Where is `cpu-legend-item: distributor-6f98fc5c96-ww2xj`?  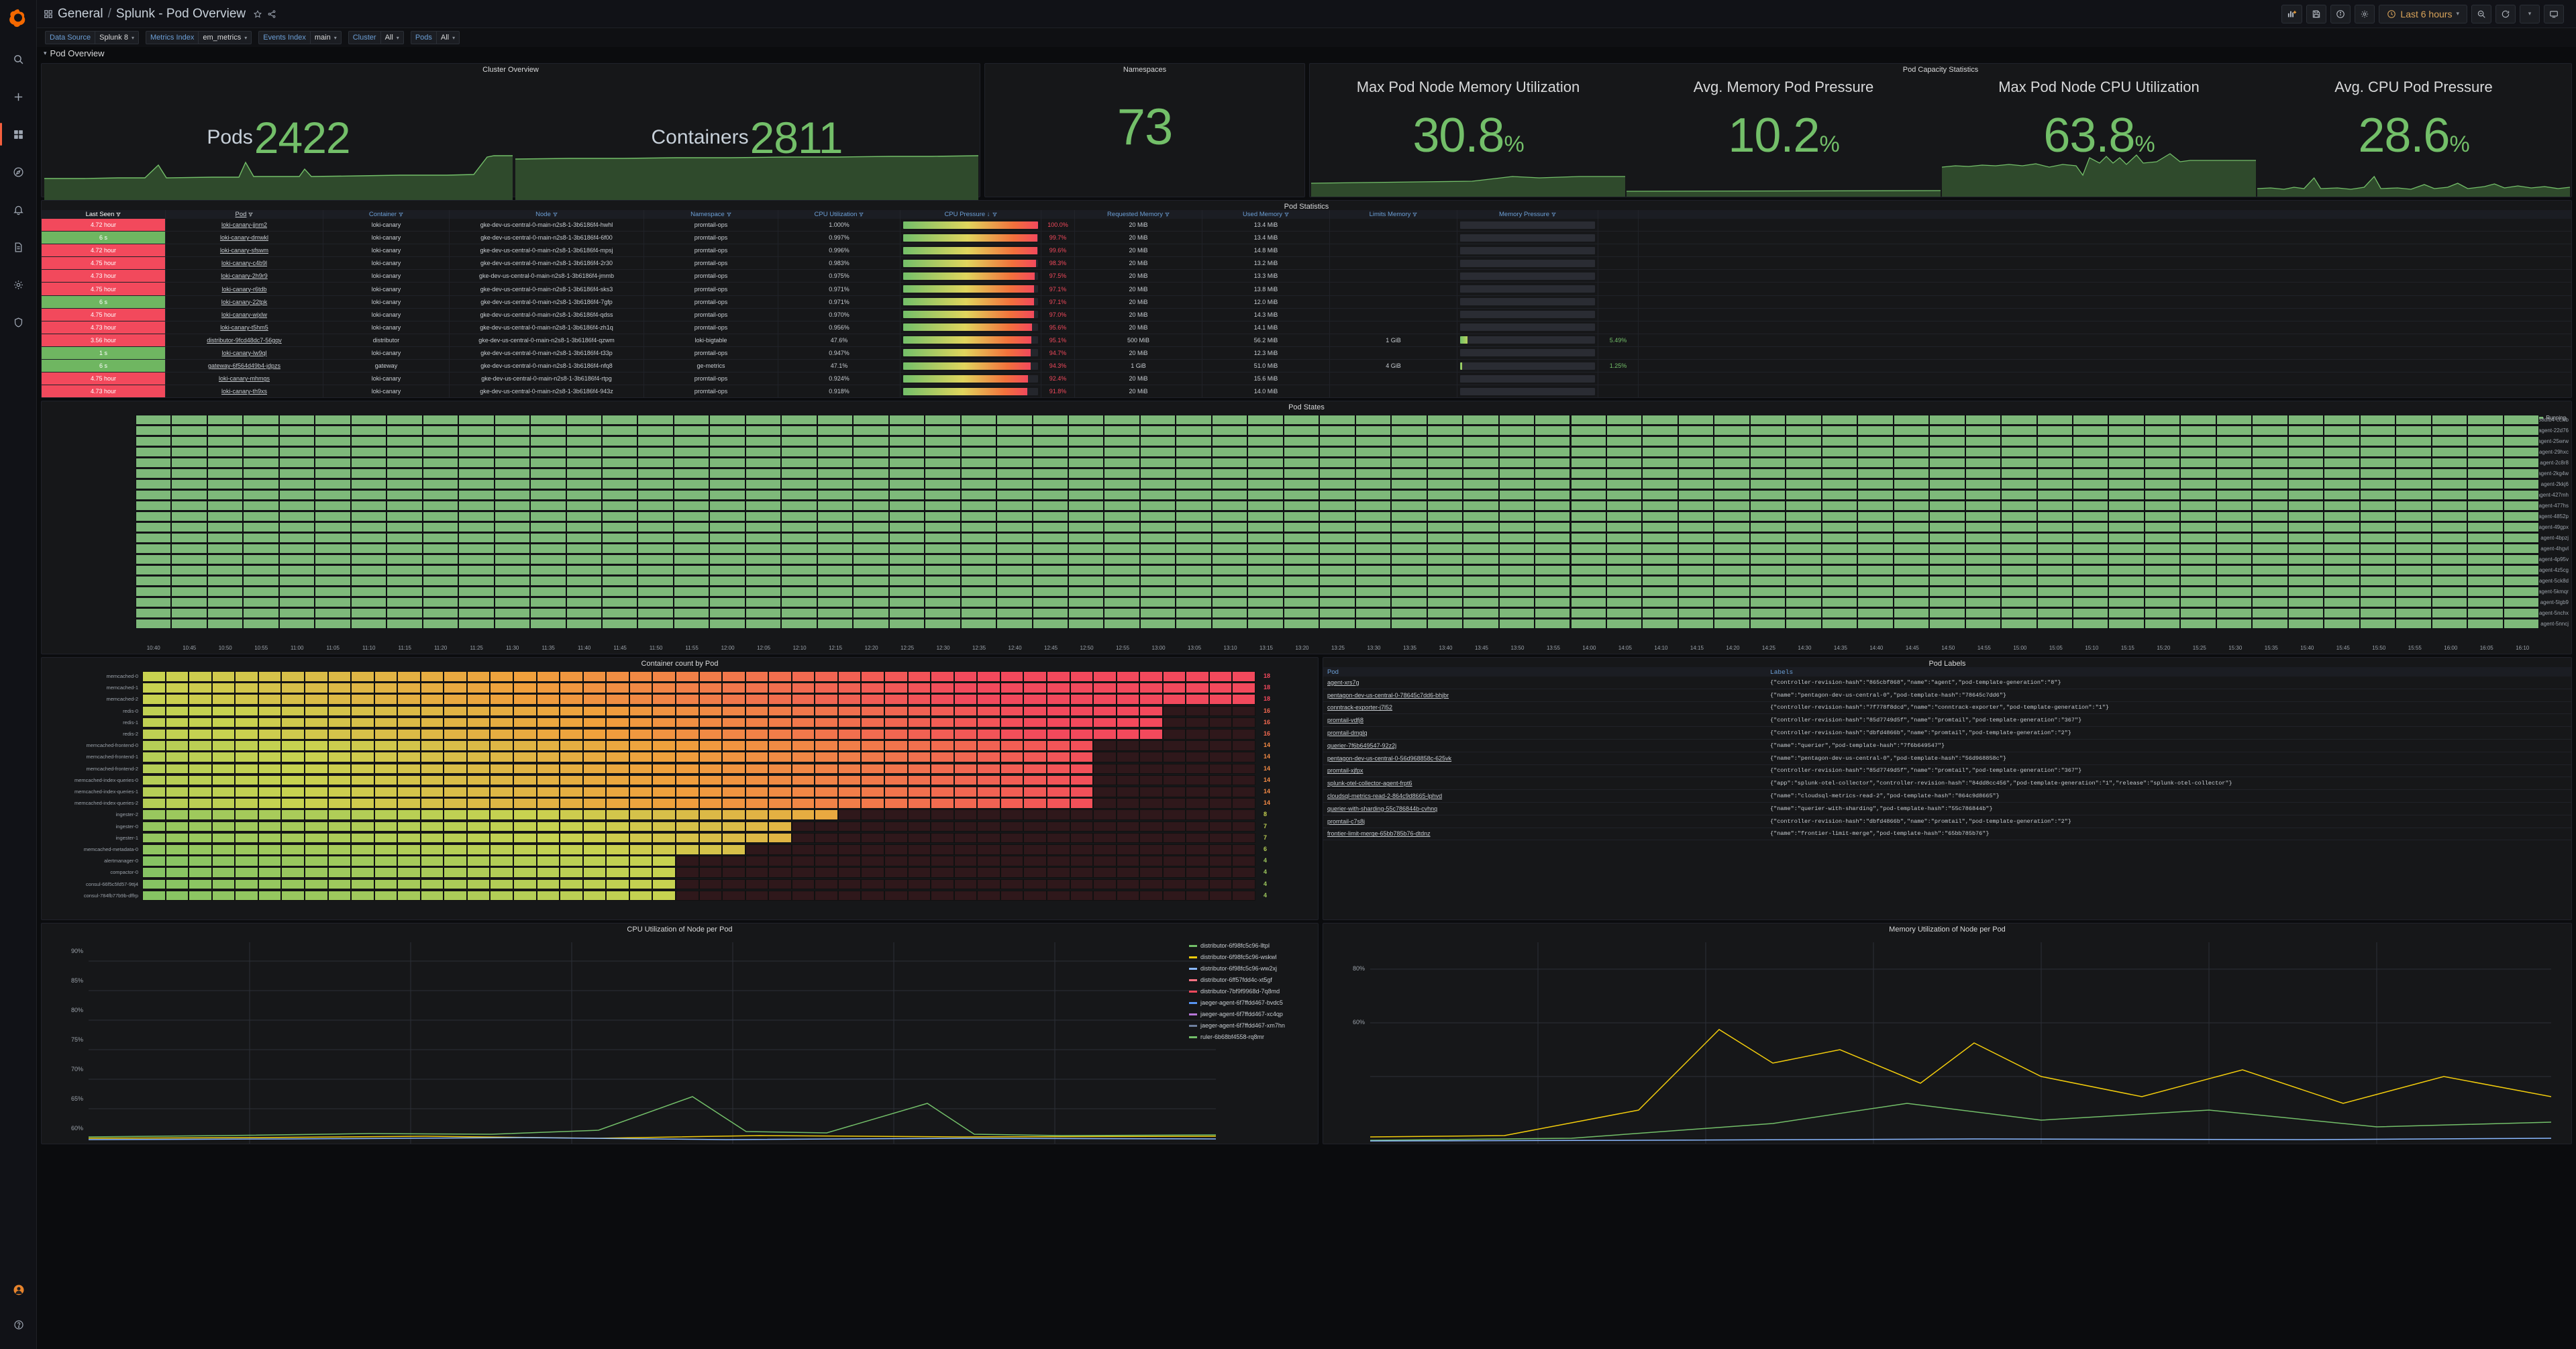
cpu-legend-item: distributor-6f98fc5c96-ww2xj is located at coordinates (1233, 968).